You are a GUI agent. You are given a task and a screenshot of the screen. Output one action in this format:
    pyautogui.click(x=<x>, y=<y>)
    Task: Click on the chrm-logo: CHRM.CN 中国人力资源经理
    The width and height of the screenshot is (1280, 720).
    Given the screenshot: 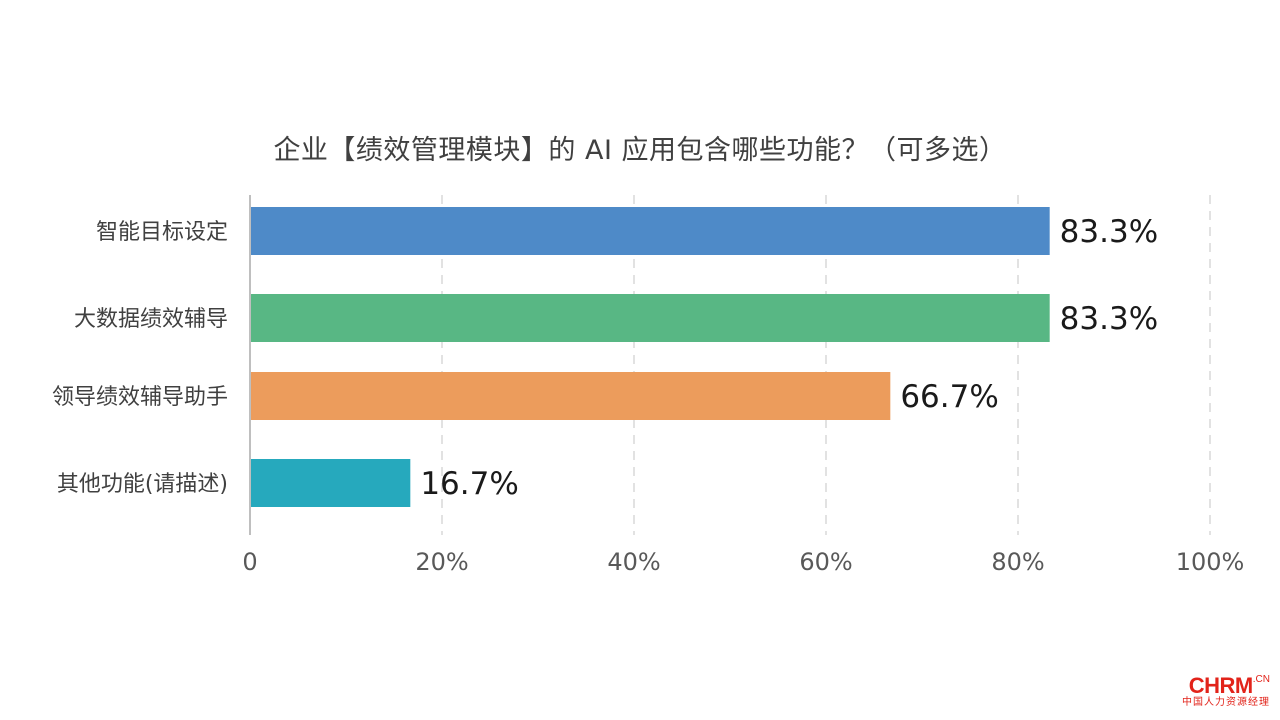 What is the action you would take?
    pyautogui.click(x=1226, y=691)
    